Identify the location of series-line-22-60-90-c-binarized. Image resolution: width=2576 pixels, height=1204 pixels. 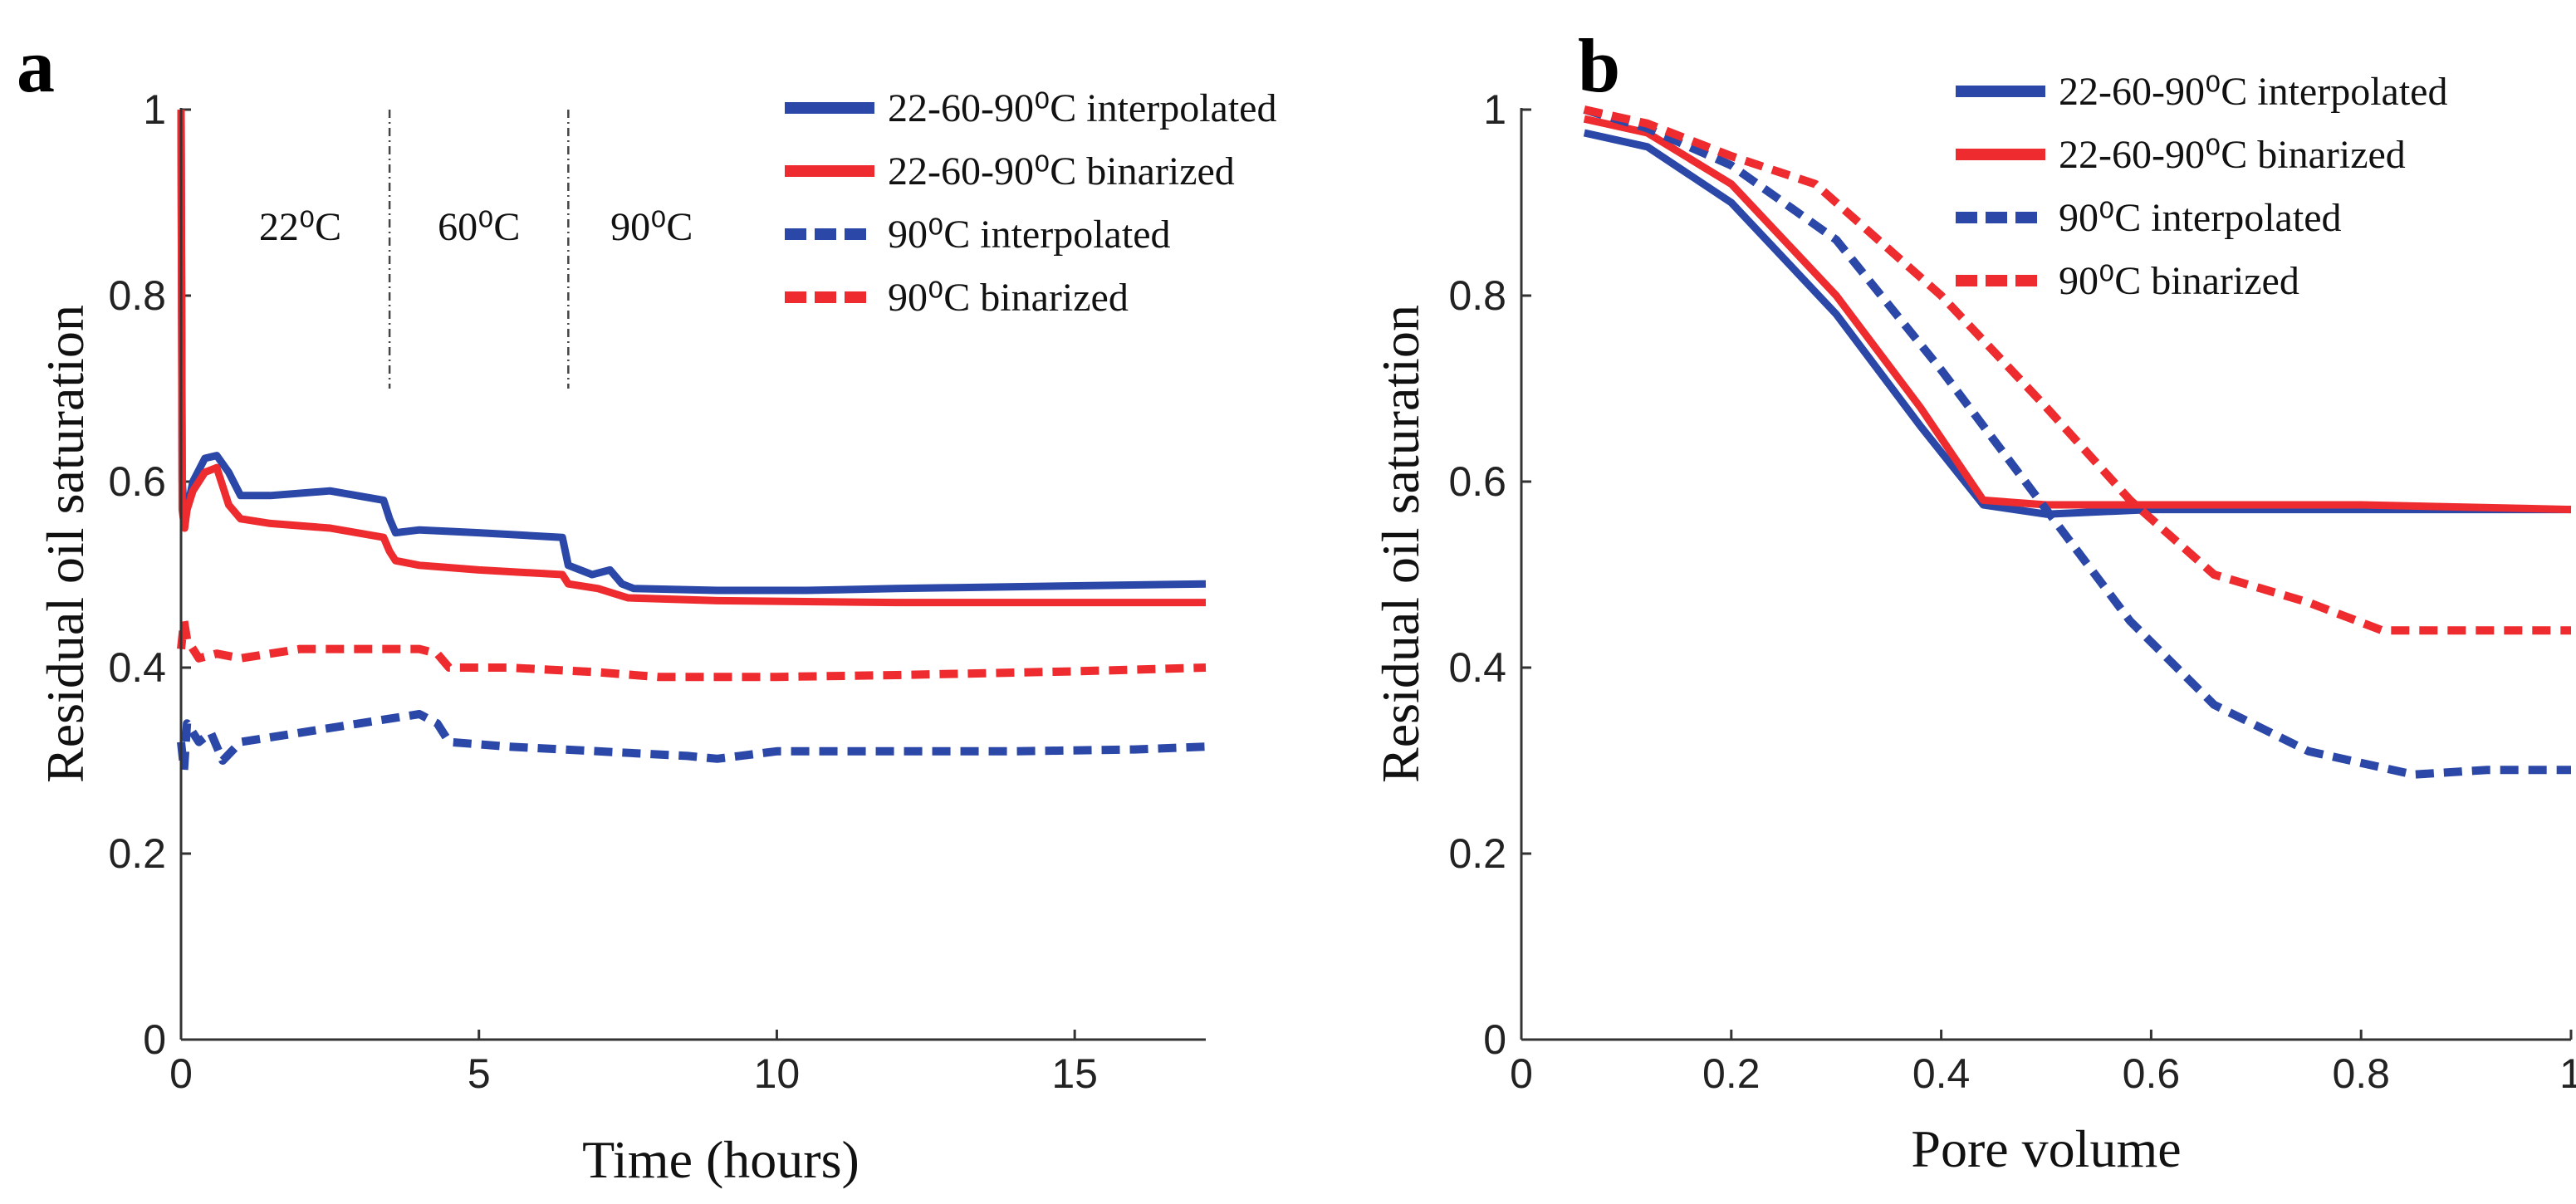
(2077, 314).